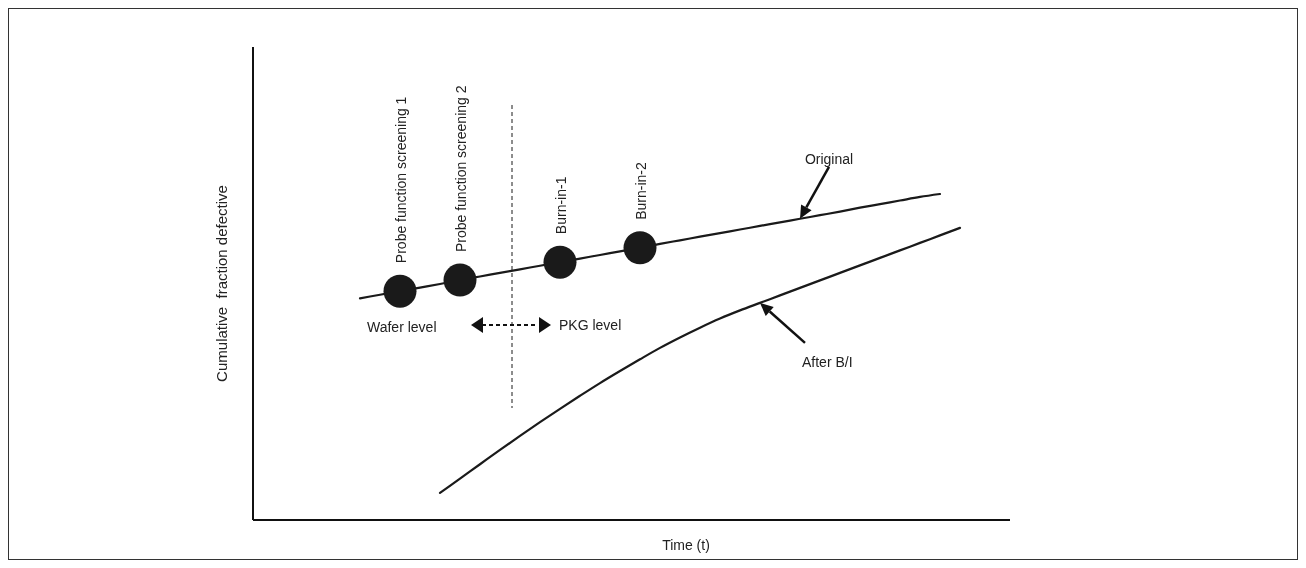 Image resolution: width=1306 pixels, height=568 pixels. Describe the element at coordinates (461, 169) in the screenshot. I see `annotation: Probe function screening 2` at that location.